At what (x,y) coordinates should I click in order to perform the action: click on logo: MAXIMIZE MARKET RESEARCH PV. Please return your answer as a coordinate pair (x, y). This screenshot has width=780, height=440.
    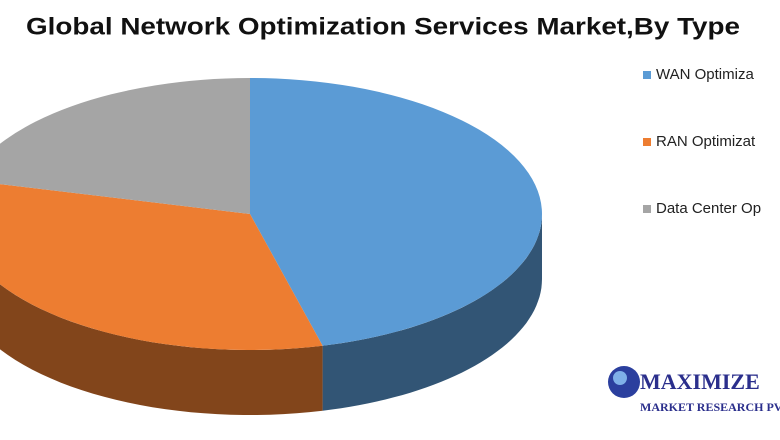
    Looking at the image, I should click on (694, 390).